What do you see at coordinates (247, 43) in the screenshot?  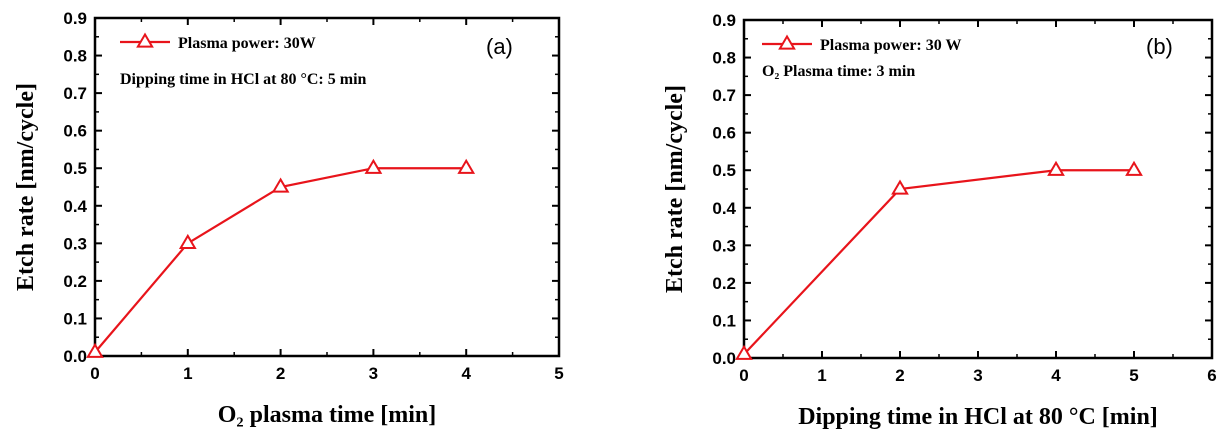 I see `legend-label: Plasma power: 30W` at bounding box center [247, 43].